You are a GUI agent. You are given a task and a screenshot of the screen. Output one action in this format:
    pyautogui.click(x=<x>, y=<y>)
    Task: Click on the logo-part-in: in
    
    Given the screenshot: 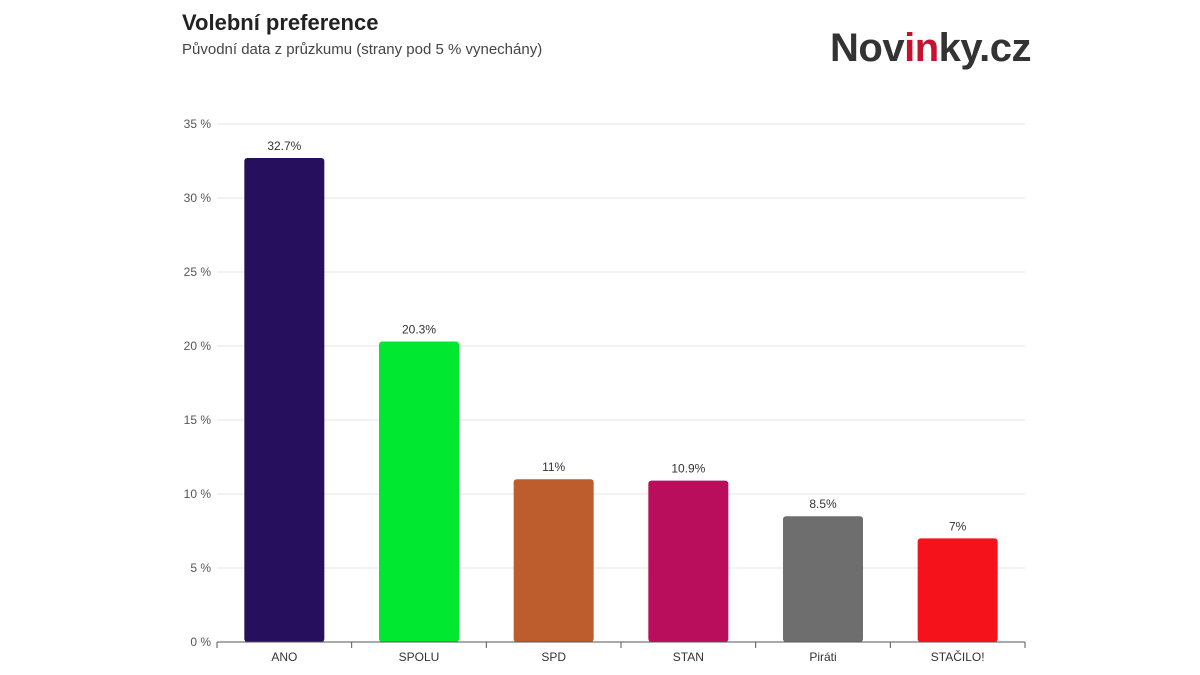 What is the action you would take?
    pyautogui.click(x=921, y=48)
    